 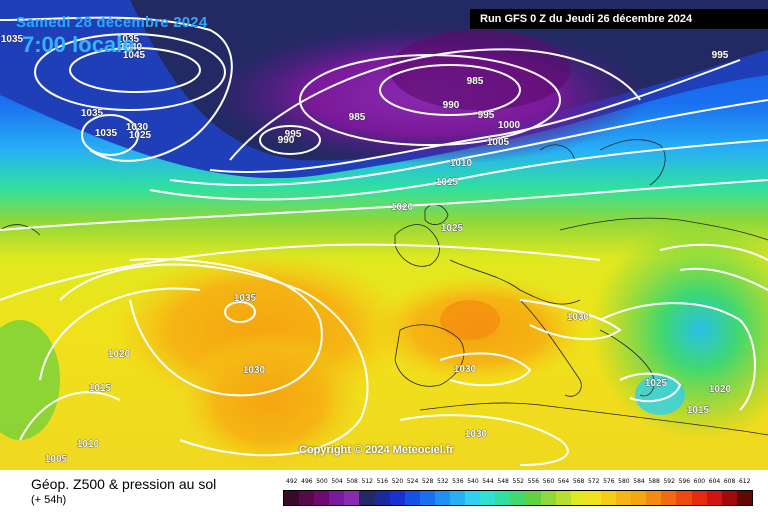 What do you see at coordinates (714, 481) in the screenshot?
I see `scale-tick-label: 604` at bounding box center [714, 481].